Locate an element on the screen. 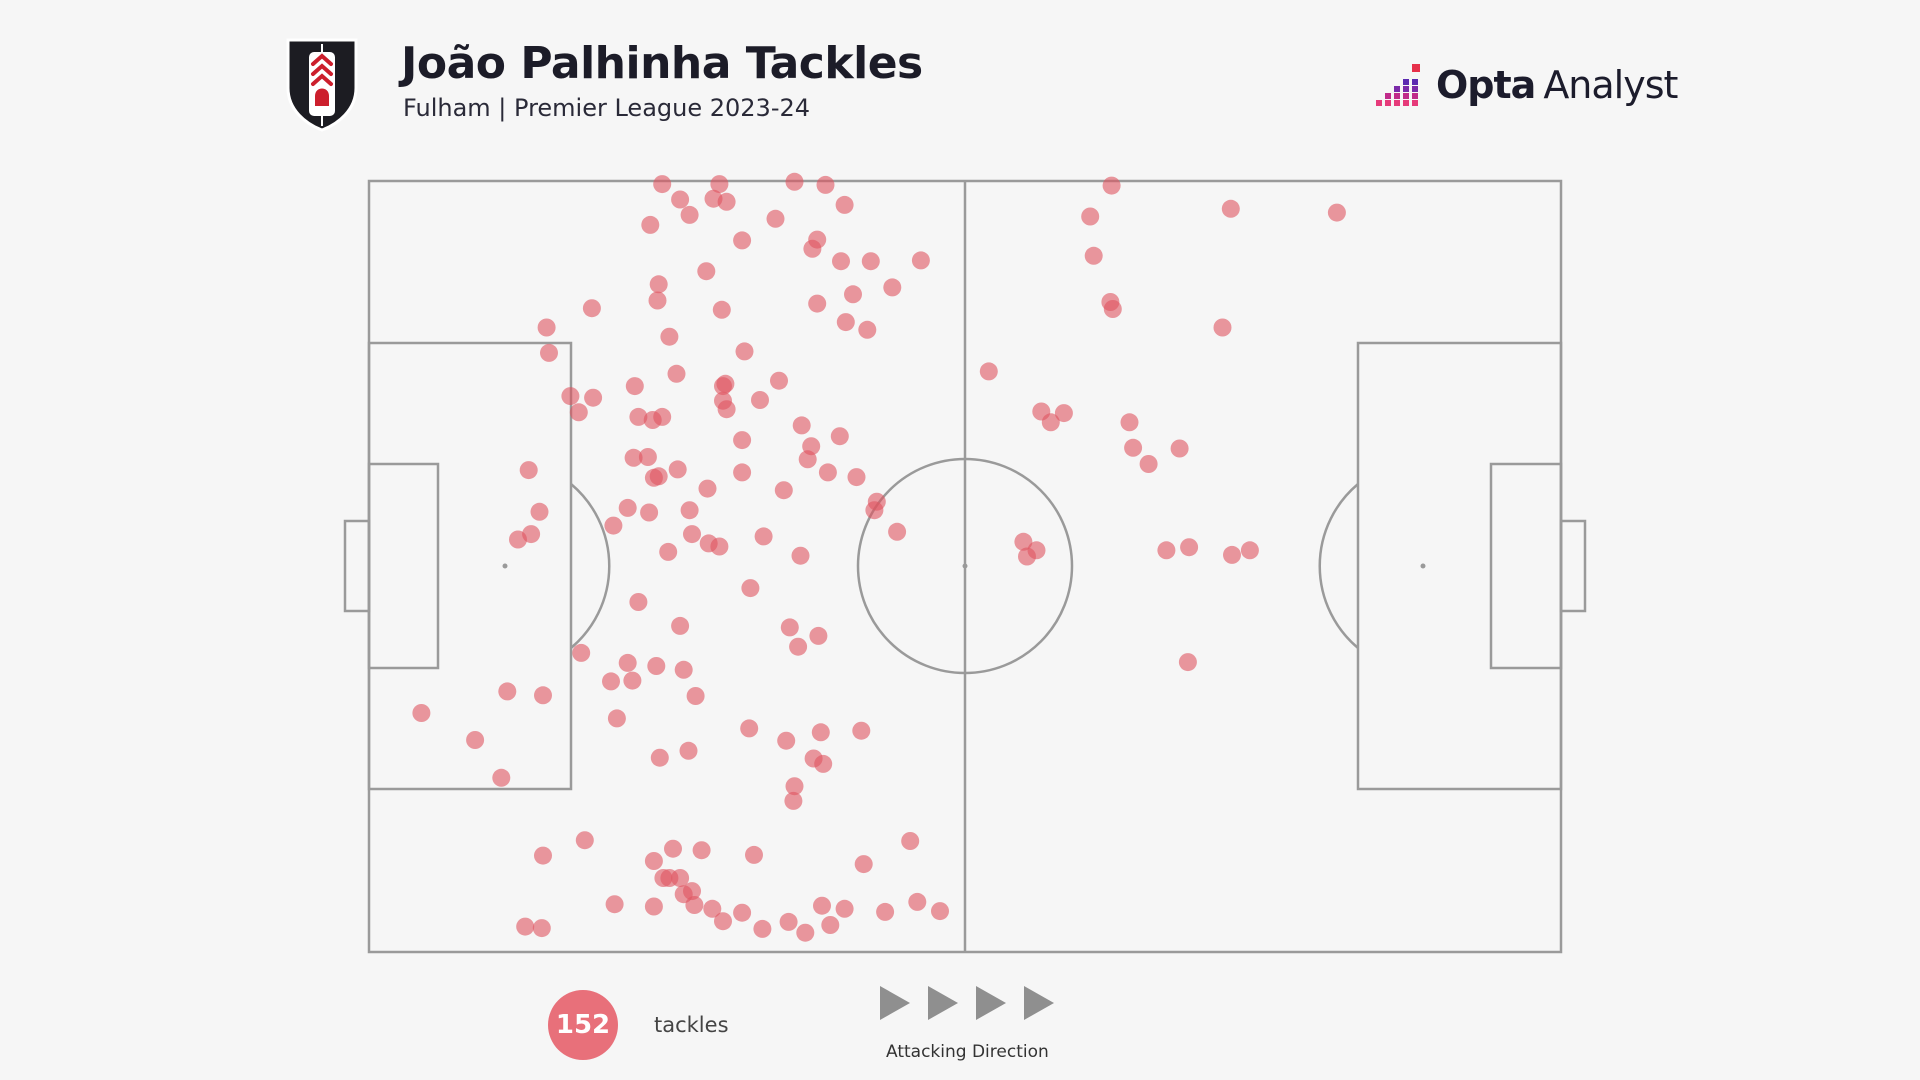 The width and height of the screenshot is (1920, 1080). tackle-count-badge: 152 is located at coordinates (583, 1025).